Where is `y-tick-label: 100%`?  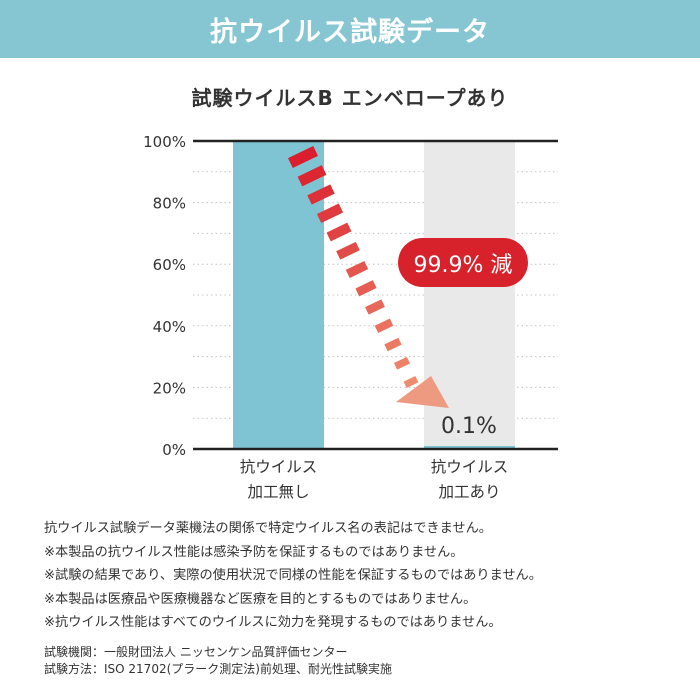 y-tick-label: 100% is located at coordinates (164, 142).